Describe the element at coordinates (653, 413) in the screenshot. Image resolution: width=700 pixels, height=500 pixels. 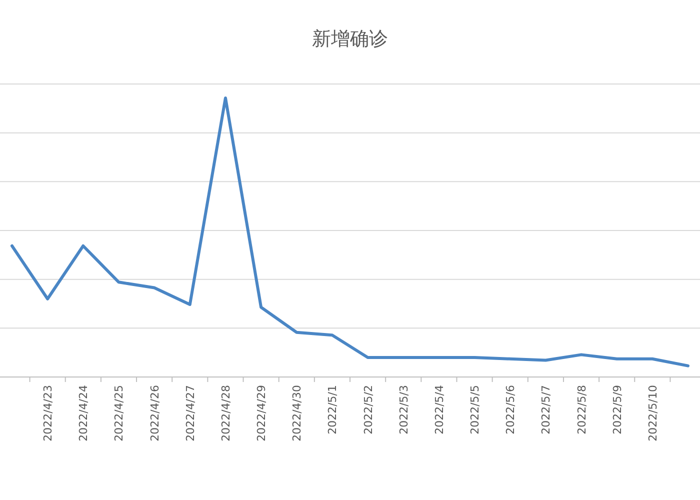
I see `x-tick-label: 2022/5/10` at that location.